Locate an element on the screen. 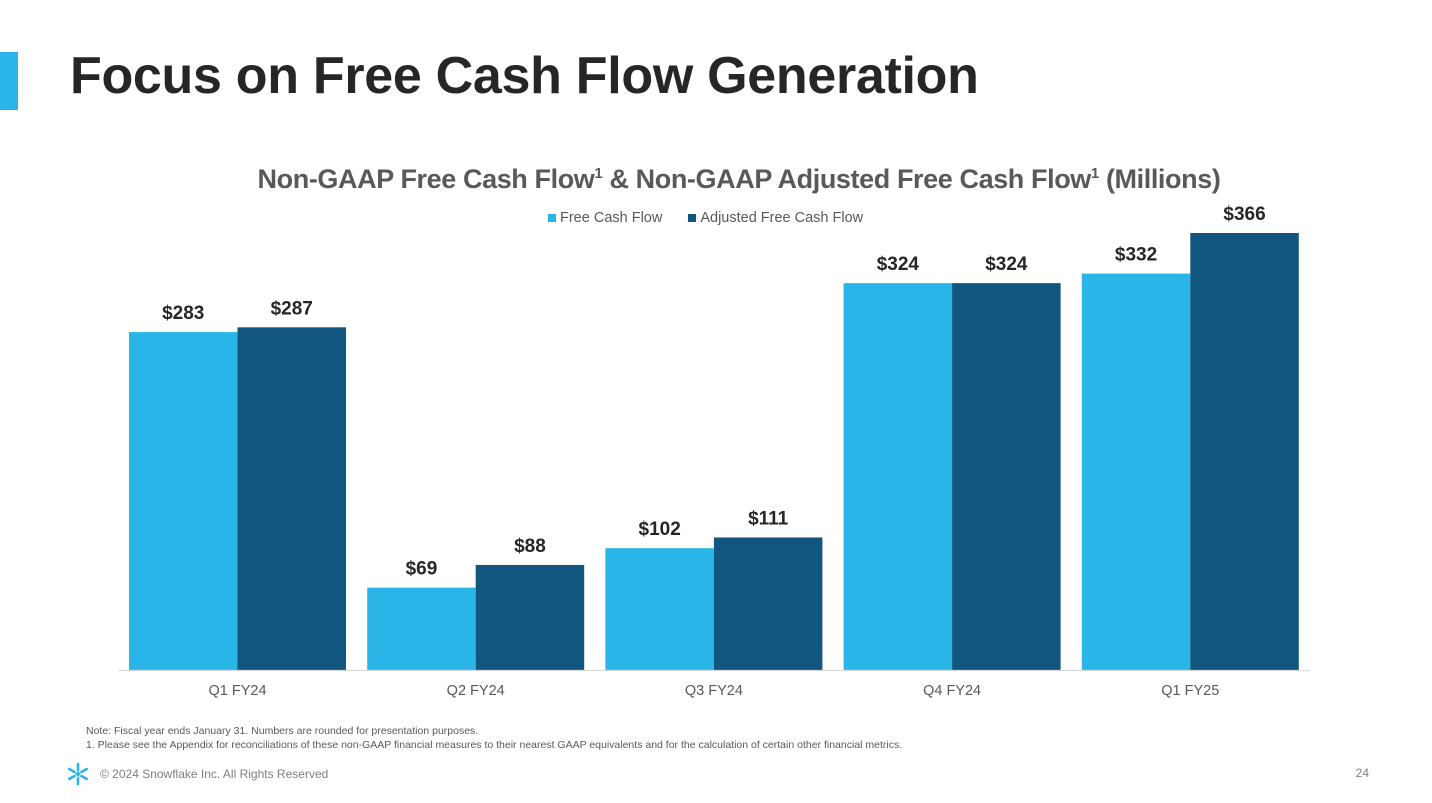 This screenshot has height=803, width=1432. chart-legend: Free Cash Flow Adjusted Free Cash Flow is located at coordinates (718, 218).